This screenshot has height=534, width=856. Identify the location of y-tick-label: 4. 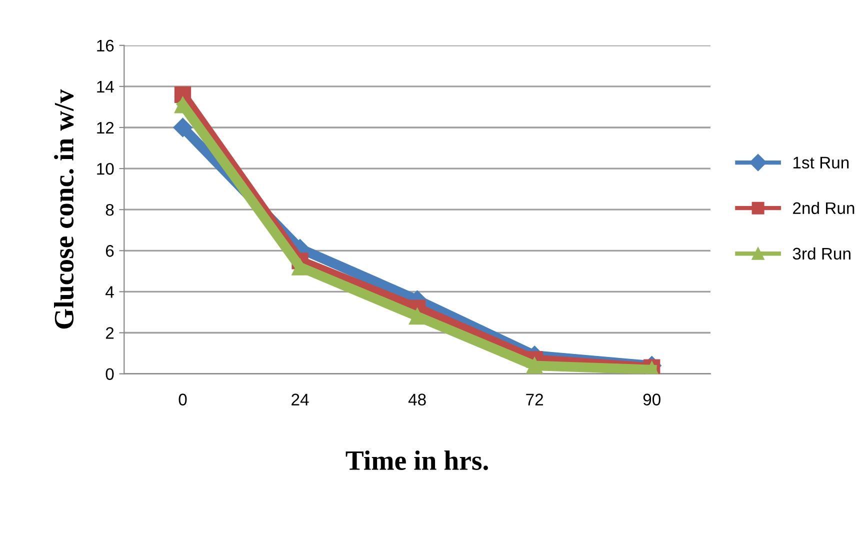
(110, 292).